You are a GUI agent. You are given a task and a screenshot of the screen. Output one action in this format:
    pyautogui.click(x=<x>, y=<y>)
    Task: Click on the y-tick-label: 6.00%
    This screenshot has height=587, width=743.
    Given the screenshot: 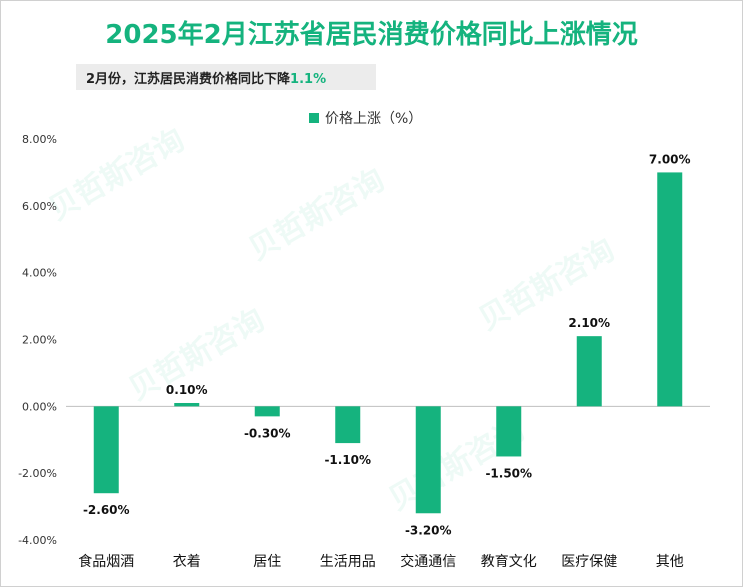 What is the action you would take?
    pyautogui.click(x=39, y=206)
    